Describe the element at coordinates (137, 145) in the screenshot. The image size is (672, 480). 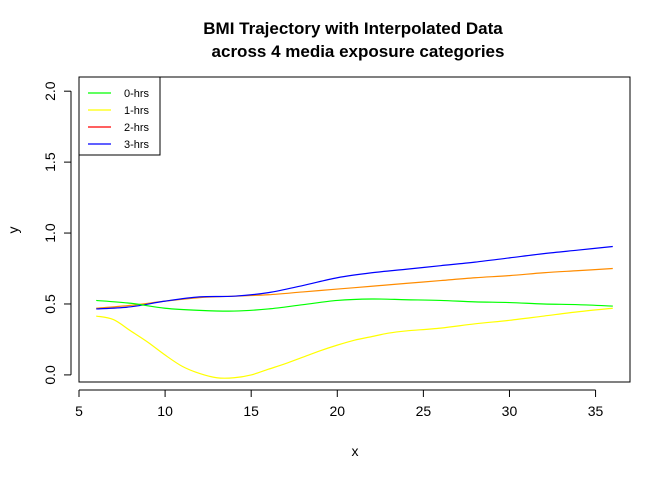
I see `legend-label: 3-hrs` at that location.